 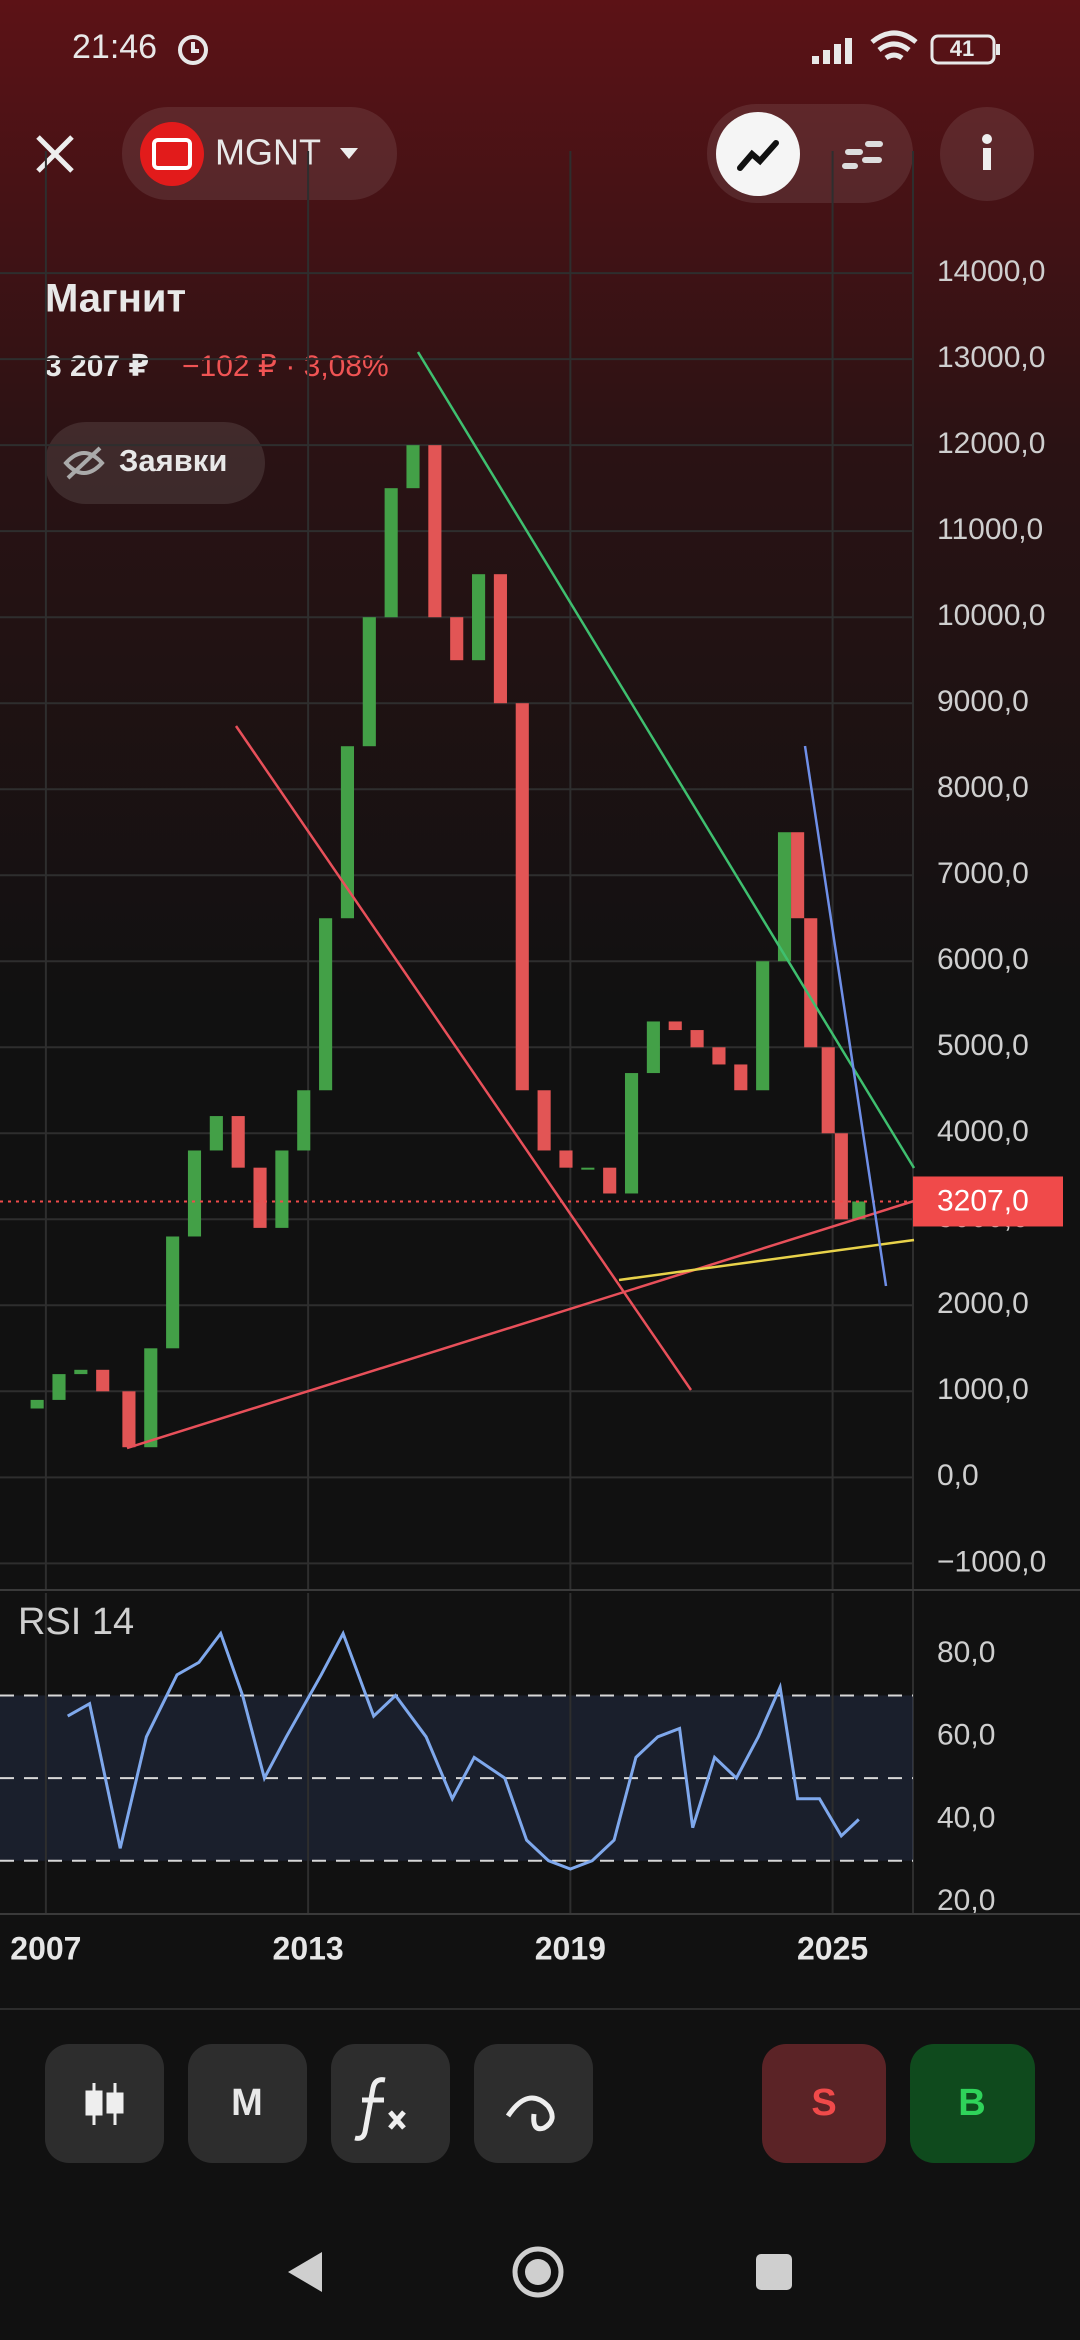 I want to click on close-button, so click(x=55, y=154).